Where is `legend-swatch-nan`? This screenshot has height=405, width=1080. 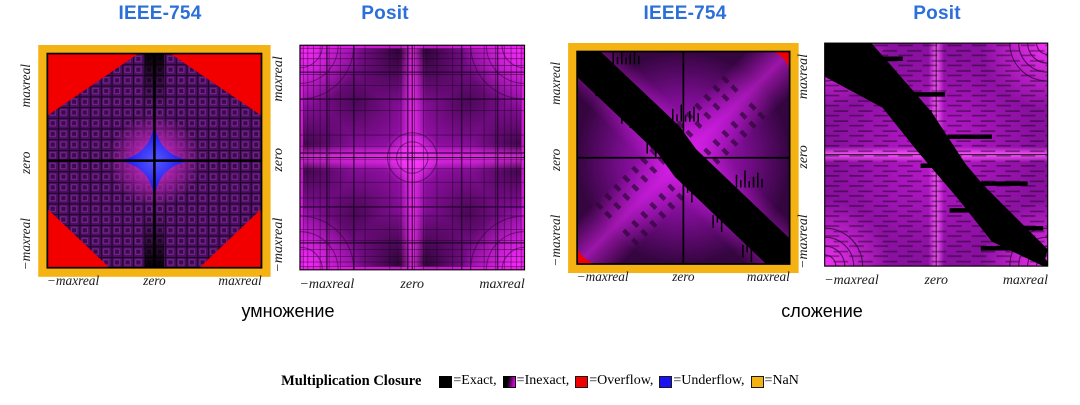 legend-swatch-nan is located at coordinates (757, 381).